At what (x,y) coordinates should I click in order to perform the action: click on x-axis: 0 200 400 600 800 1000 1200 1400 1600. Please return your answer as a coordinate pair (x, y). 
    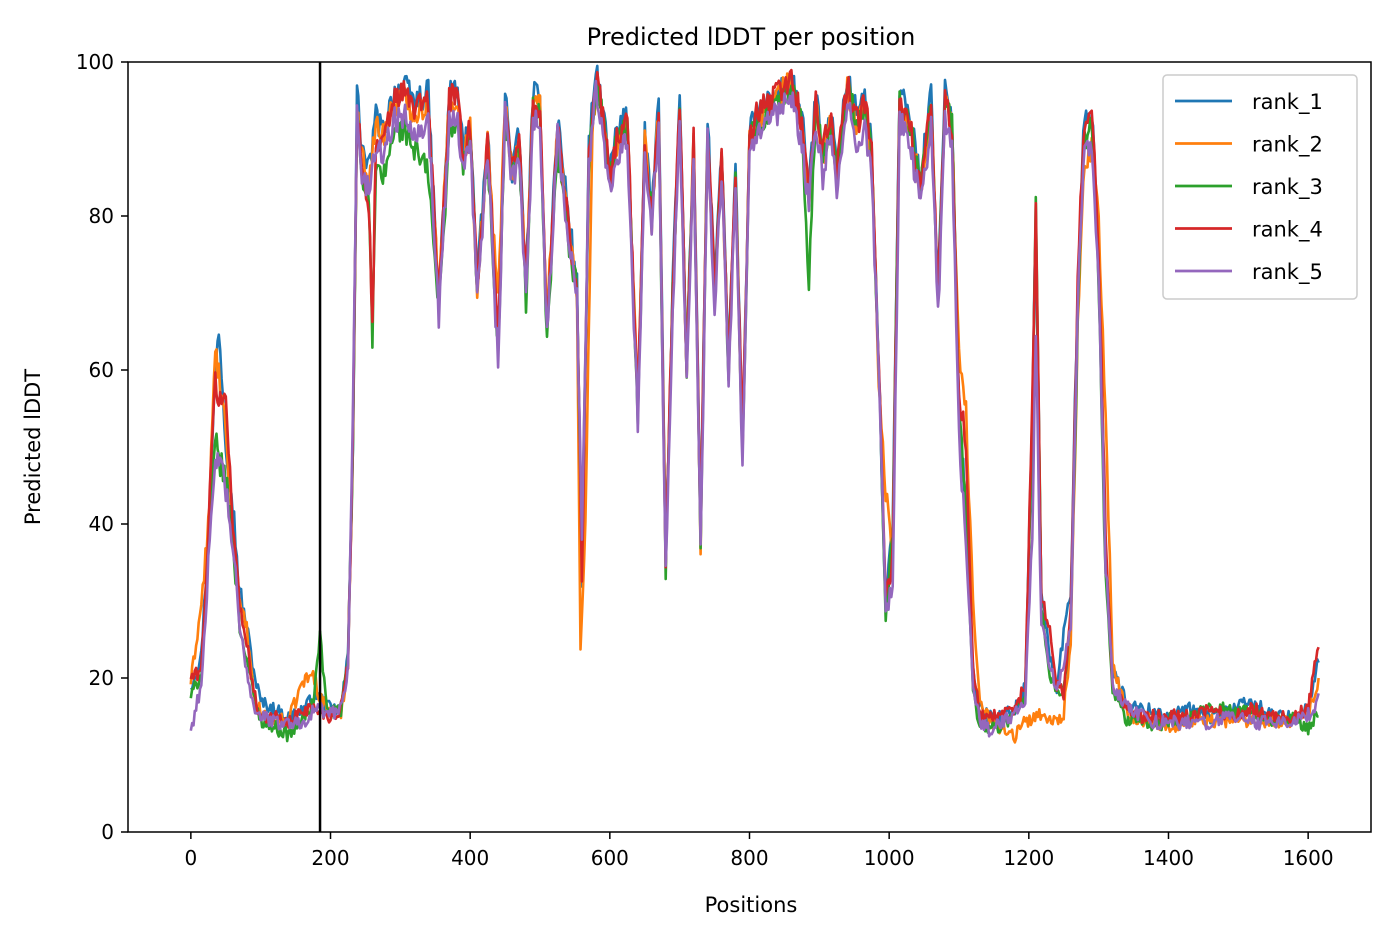
    Looking at the image, I should click on (759, 851).